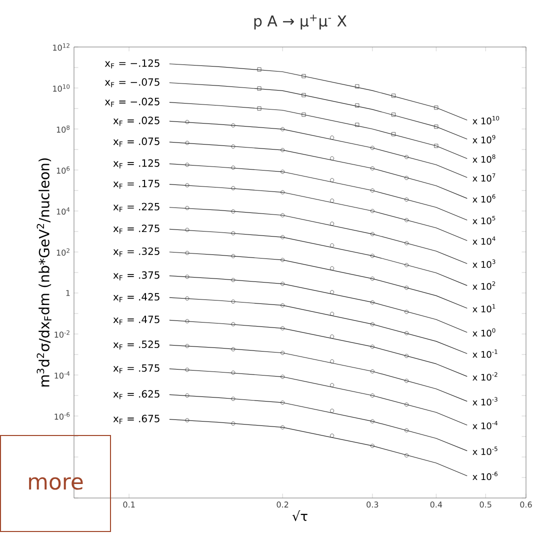 This screenshot has height=544, width=542. Describe the element at coordinates (132, 102) in the screenshot. I see `series-label: x$_{F}$ = −.025` at that location.